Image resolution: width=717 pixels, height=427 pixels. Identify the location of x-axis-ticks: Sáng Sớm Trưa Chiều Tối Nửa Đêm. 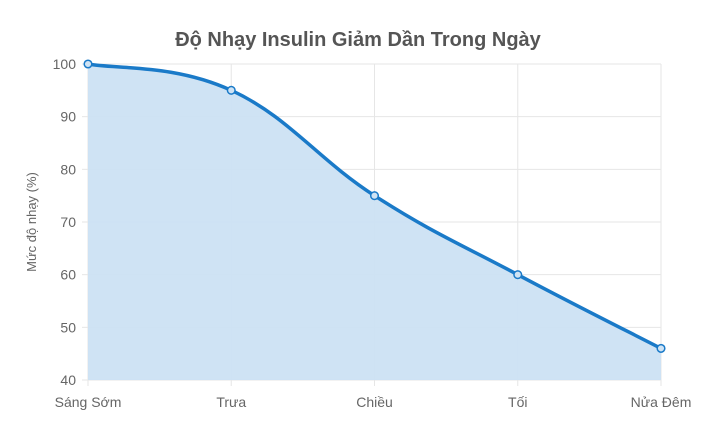
(373, 402).